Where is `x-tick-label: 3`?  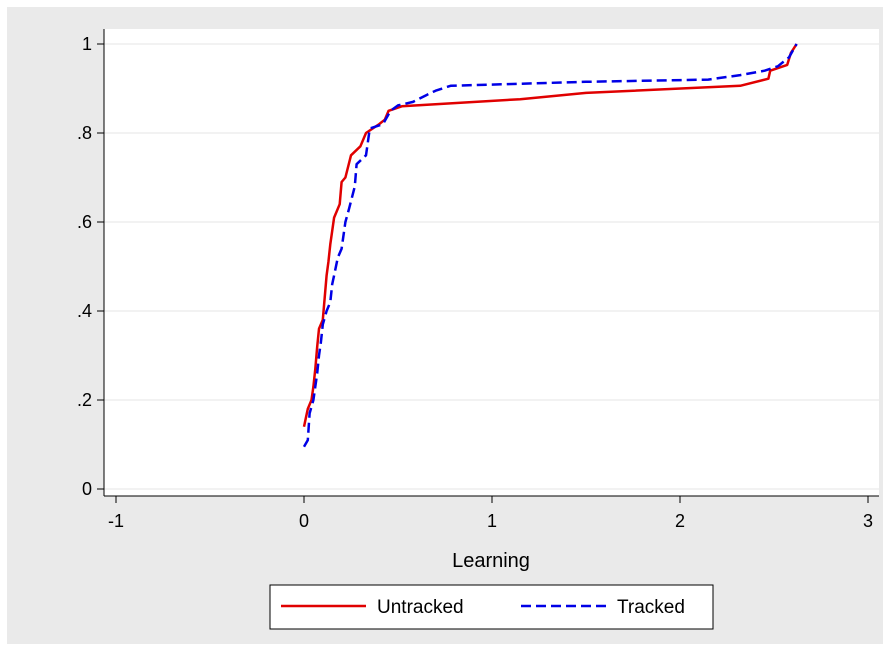
x-tick-label: 3 is located at coordinates (868, 521).